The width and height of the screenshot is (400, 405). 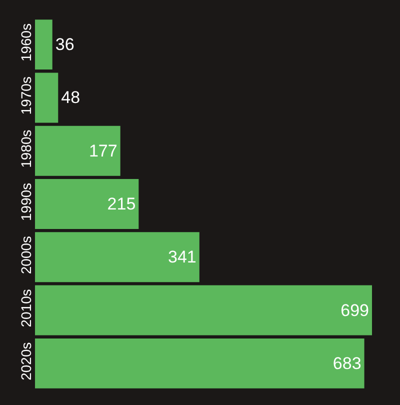 I want to click on y-tick-label: 1970s, so click(x=26, y=95).